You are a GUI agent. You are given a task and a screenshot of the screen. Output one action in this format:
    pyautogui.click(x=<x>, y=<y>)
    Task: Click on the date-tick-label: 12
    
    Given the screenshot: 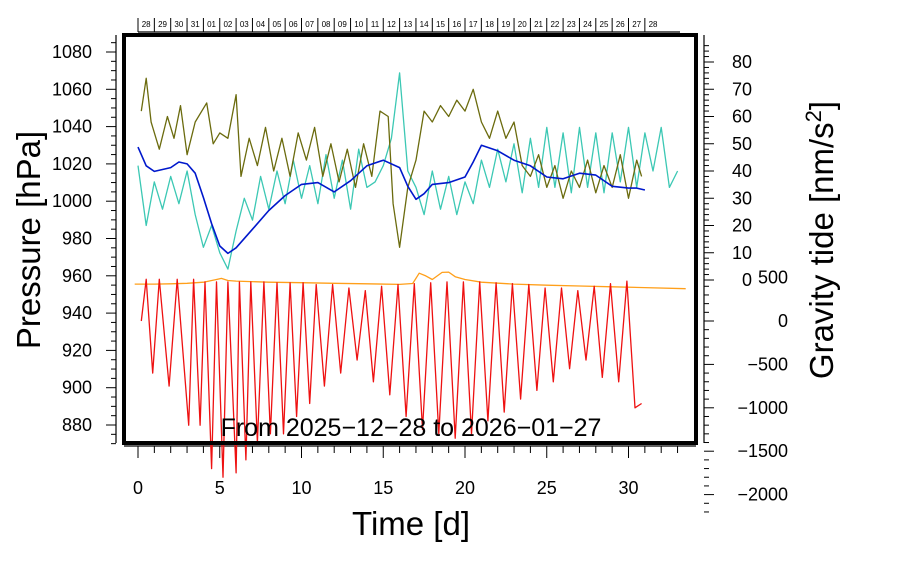 What is the action you would take?
    pyautogui.click(x=391, y=24)
    